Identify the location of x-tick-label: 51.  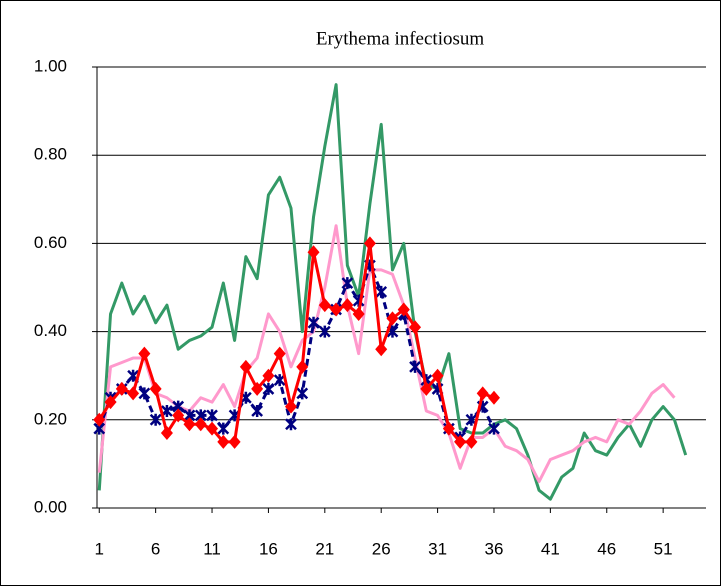
(663, 548).